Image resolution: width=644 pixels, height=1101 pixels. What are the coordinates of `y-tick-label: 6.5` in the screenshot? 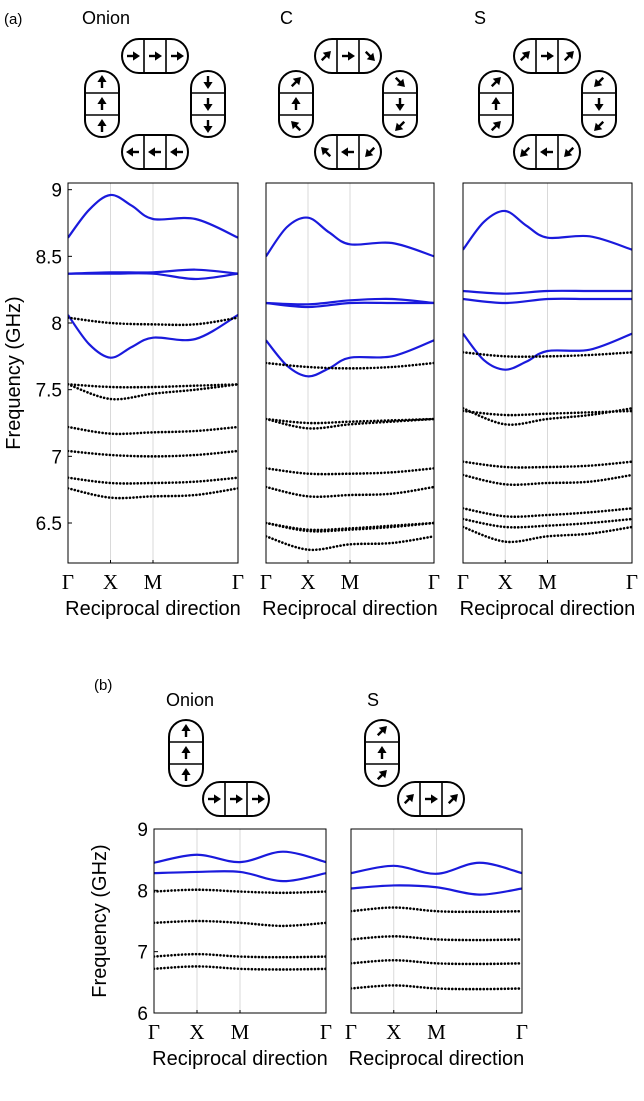 It's located at (49, 524).